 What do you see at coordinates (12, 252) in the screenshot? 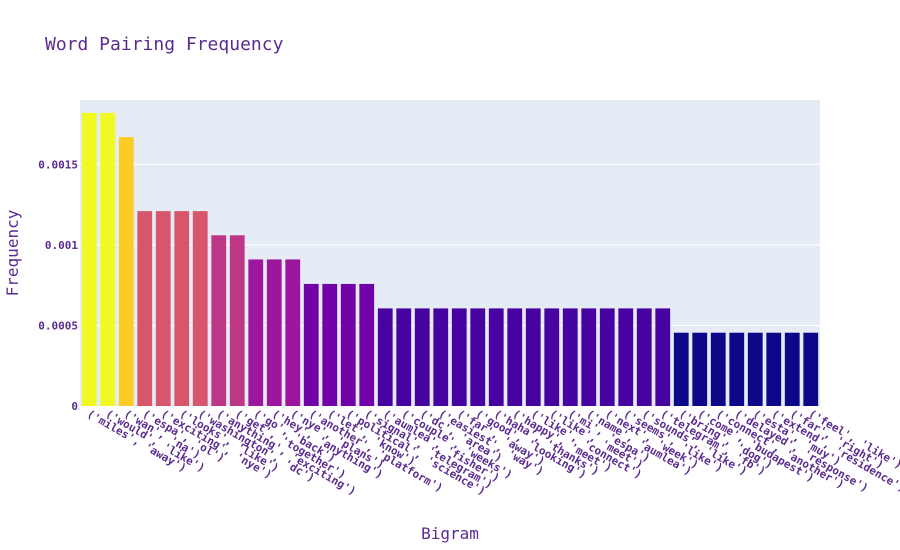
I see `y-axis-title: Frequency` at bounding box center [12, 252].